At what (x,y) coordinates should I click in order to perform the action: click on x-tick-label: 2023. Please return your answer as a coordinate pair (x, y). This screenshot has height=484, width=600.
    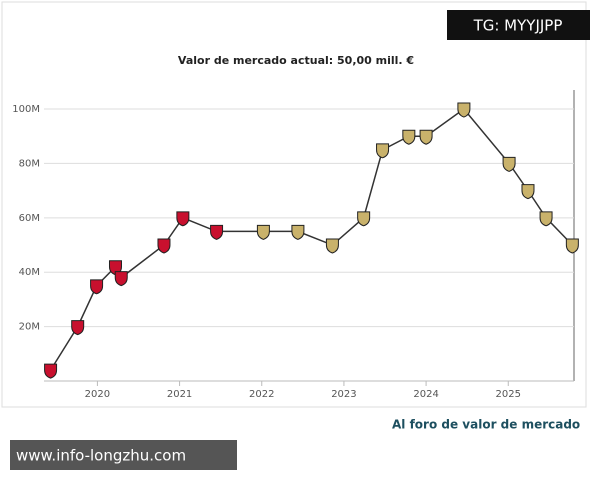
    Looking at the image, I should click on (343, 394).